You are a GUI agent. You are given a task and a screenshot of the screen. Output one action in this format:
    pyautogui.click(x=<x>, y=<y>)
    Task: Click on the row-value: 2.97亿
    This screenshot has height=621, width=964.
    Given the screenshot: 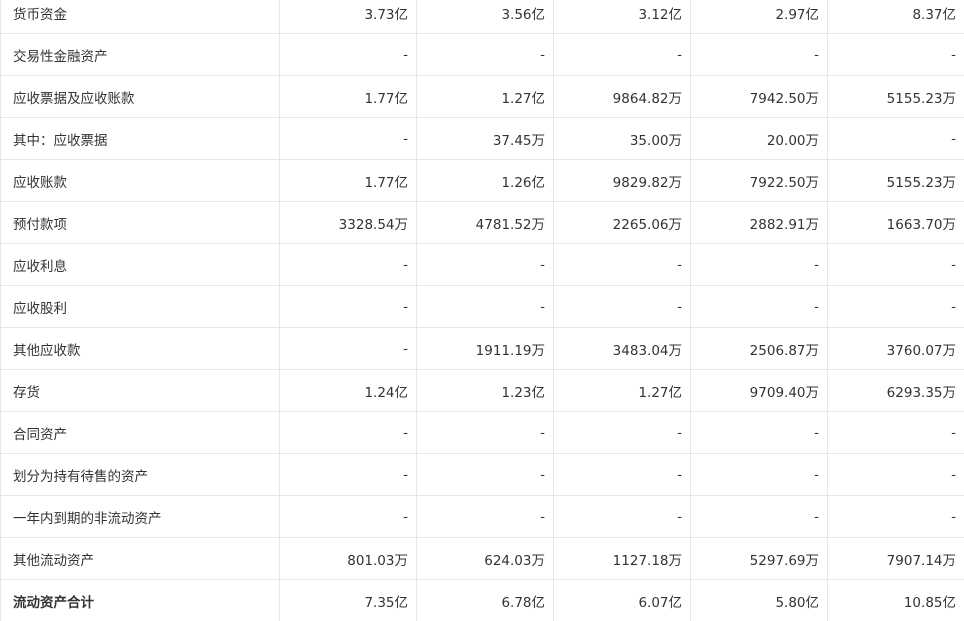 What is the action you would take?
    pyautogui.click(x=759, y=17)
    